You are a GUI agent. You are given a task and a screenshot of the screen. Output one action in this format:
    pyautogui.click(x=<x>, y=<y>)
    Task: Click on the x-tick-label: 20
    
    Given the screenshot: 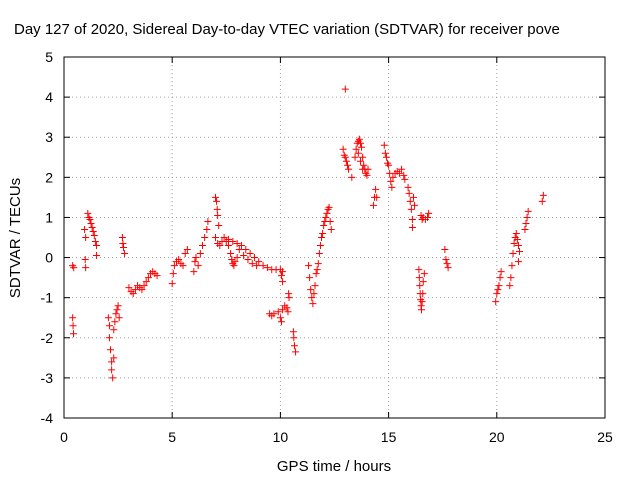 What is the action you would take?
    pyautogui.click(x=497, y=437)
    